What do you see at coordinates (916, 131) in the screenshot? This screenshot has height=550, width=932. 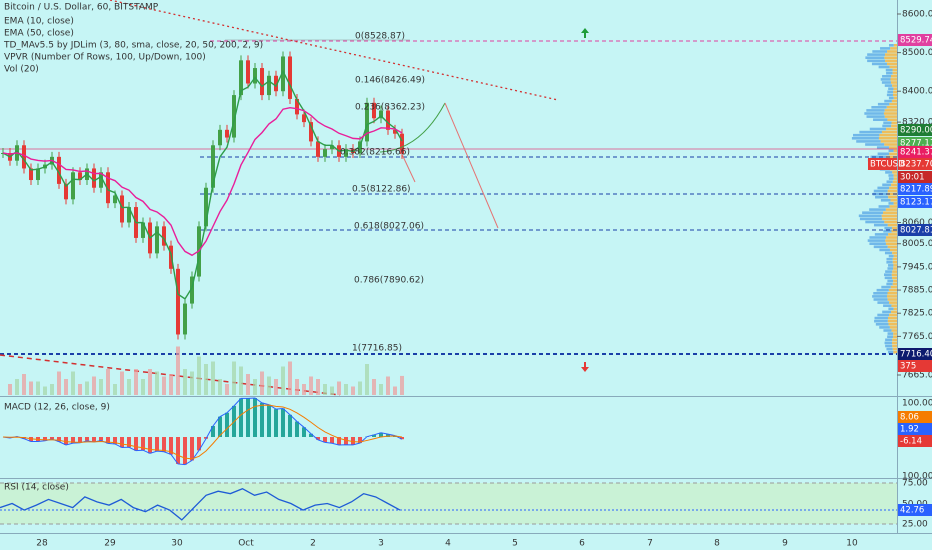 I see `price-tag-label: 8290.00` at bounding box center [916, 131].